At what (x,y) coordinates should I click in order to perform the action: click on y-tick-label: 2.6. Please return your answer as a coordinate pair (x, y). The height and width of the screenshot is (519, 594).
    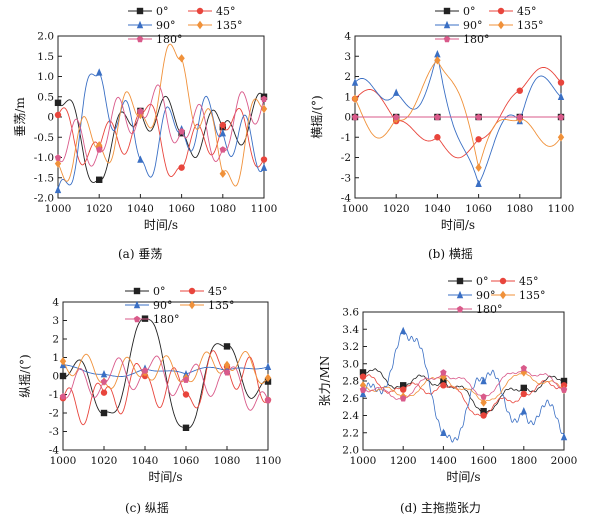
    Looking at the image, I should click on (350, 399).